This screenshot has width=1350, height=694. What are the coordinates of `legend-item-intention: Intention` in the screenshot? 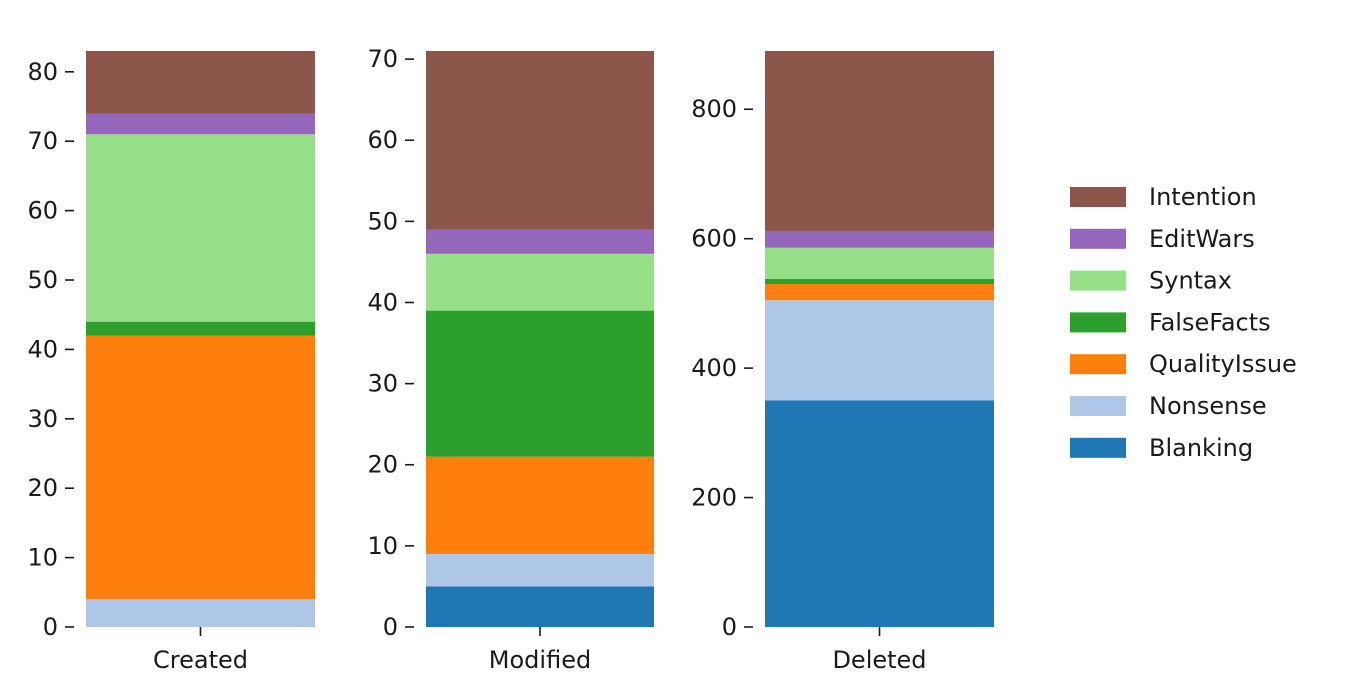 It's located at (1163, 197).